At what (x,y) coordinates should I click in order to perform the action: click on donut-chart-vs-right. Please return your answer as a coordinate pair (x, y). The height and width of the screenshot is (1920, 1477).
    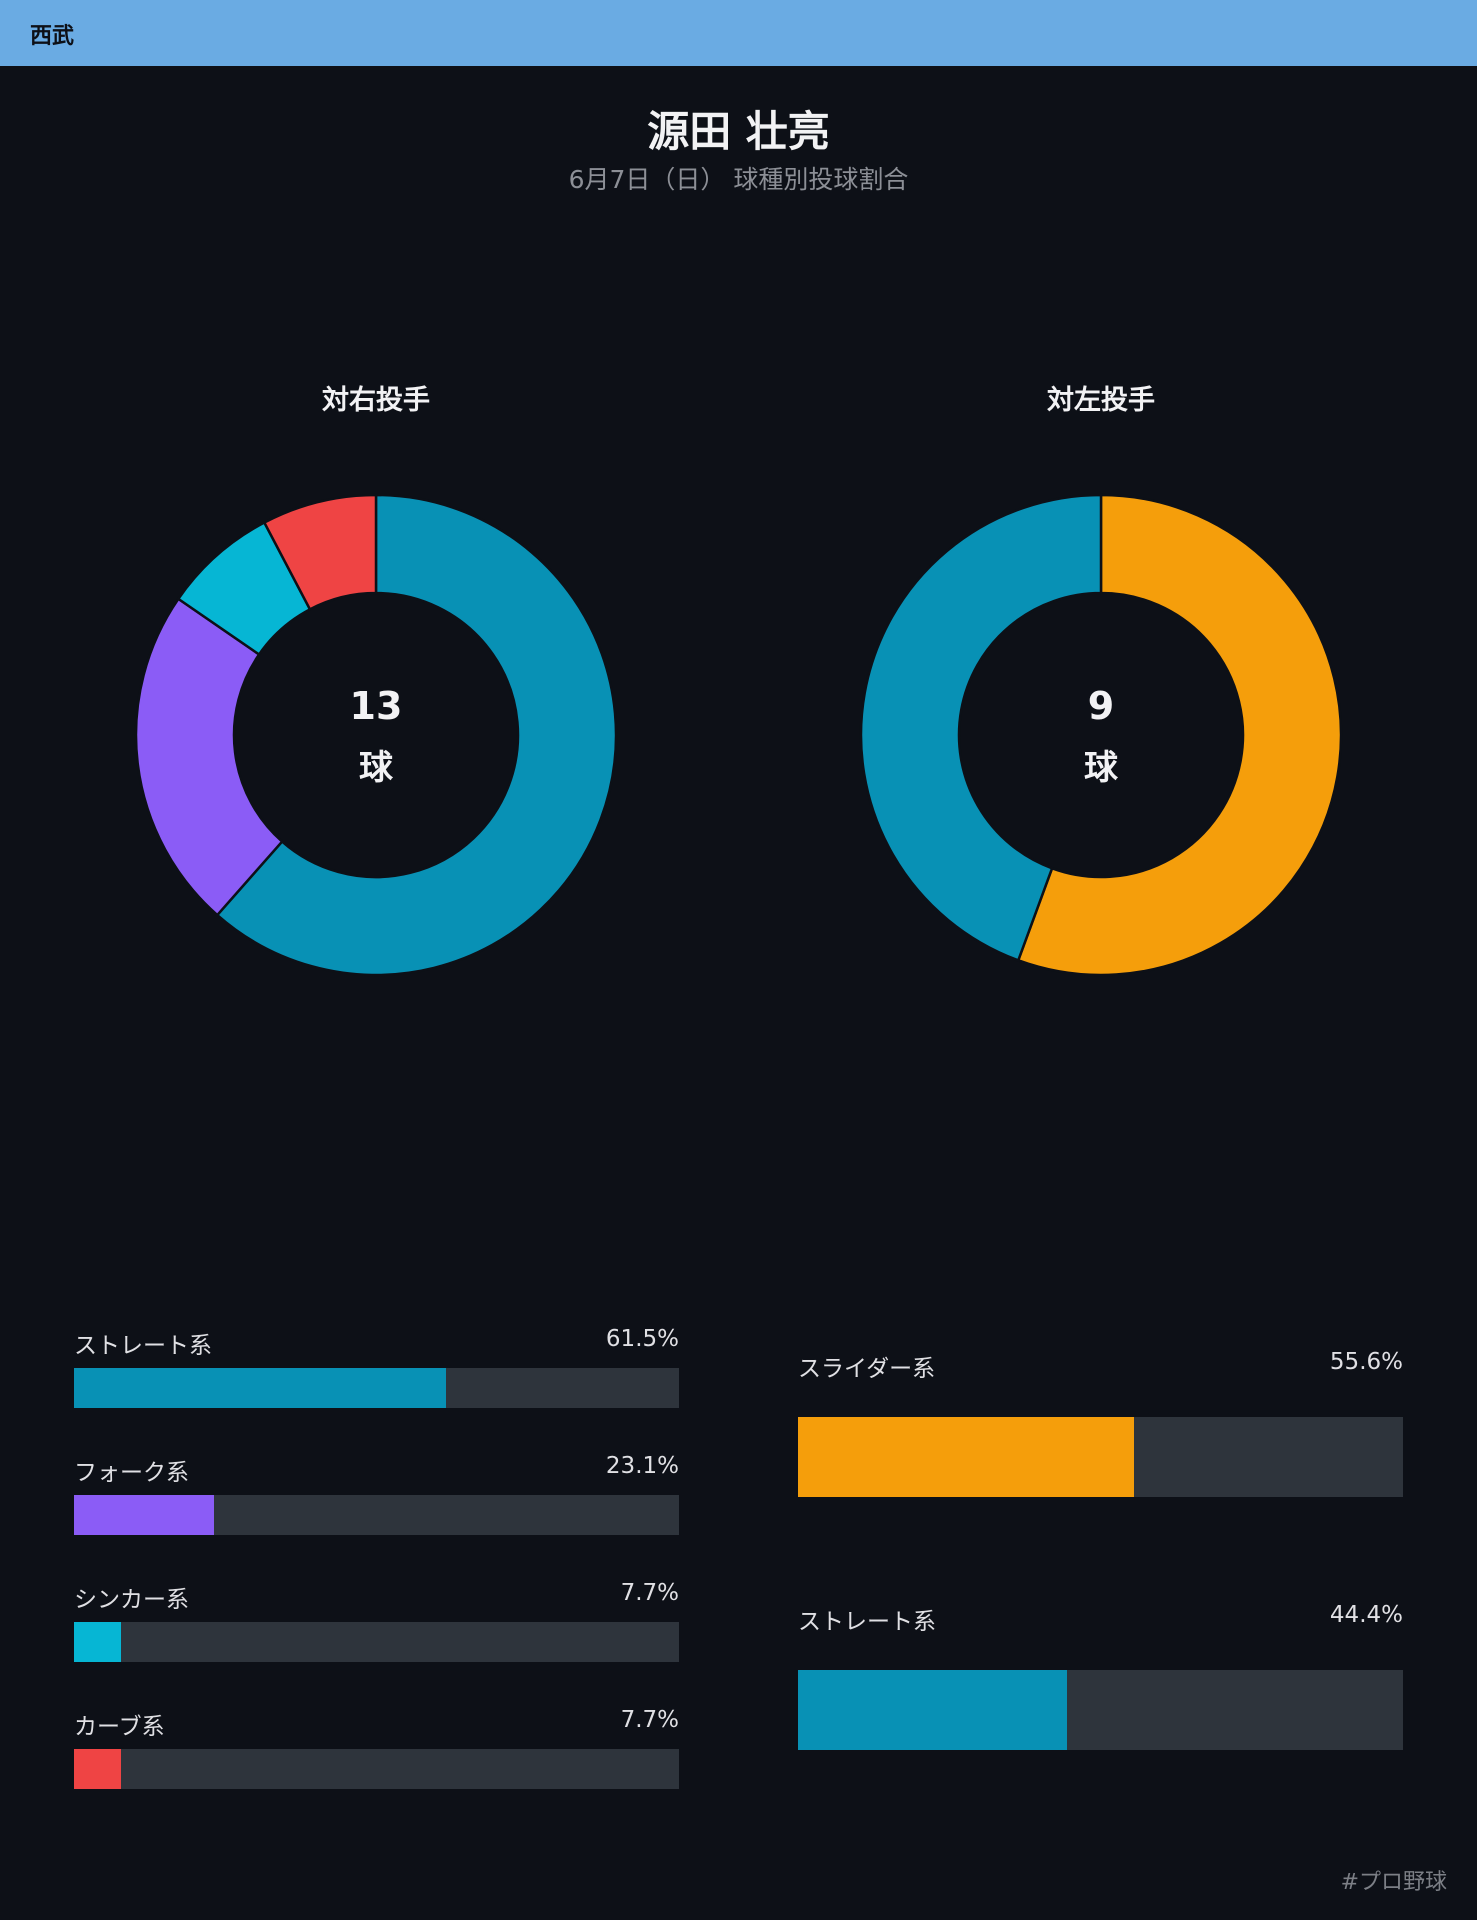
    Looking at the image, I should click on (376, 735).